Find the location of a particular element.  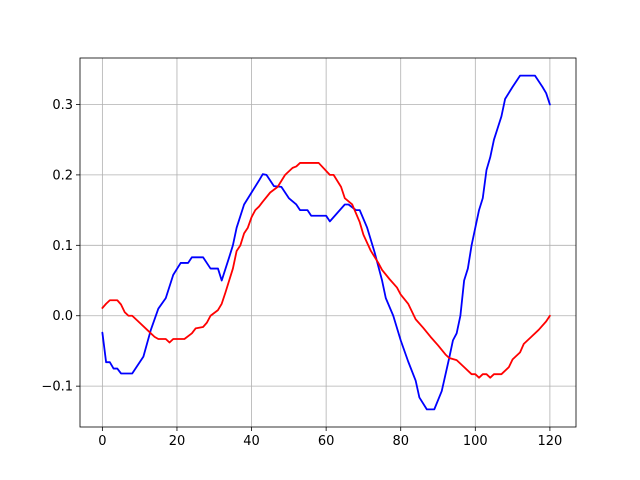

x-tick-label: 60 is located at coordinates (326, 441).